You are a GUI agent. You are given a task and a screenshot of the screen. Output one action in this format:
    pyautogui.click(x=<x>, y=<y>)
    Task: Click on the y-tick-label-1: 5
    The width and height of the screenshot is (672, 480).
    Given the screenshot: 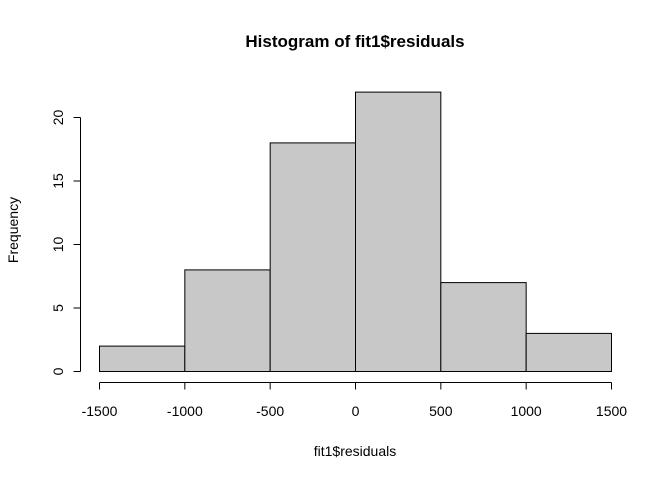 What is the action you would take?
    pyautogui.click(x=58, y=308)
    